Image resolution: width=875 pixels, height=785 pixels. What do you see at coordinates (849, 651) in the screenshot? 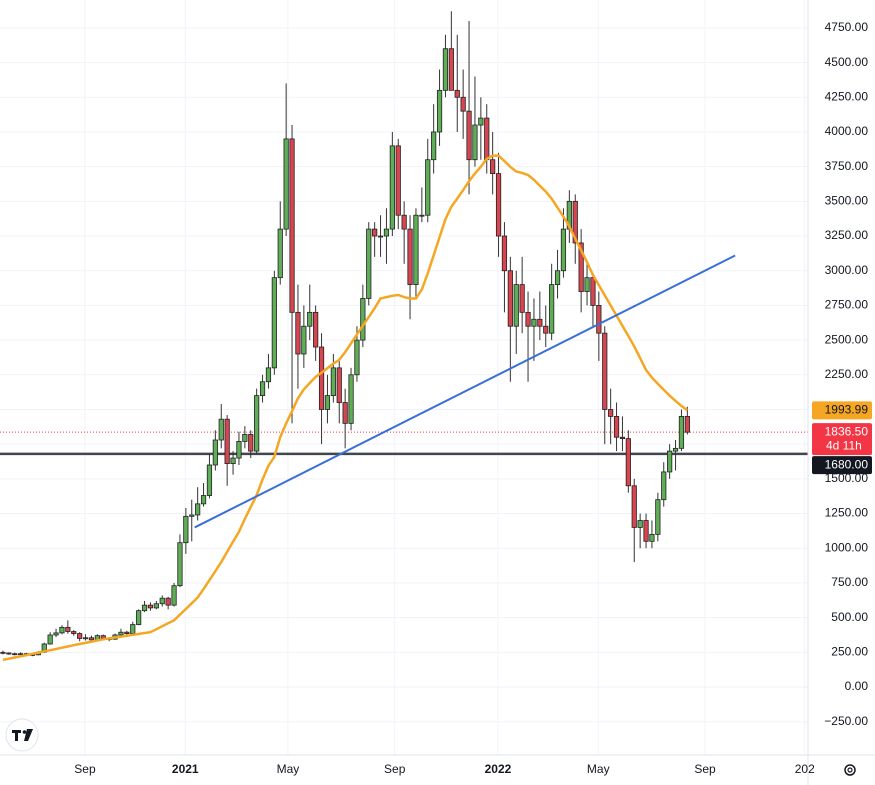
I see `y-tick-label: 250.00` at bounding box center [849, 651].